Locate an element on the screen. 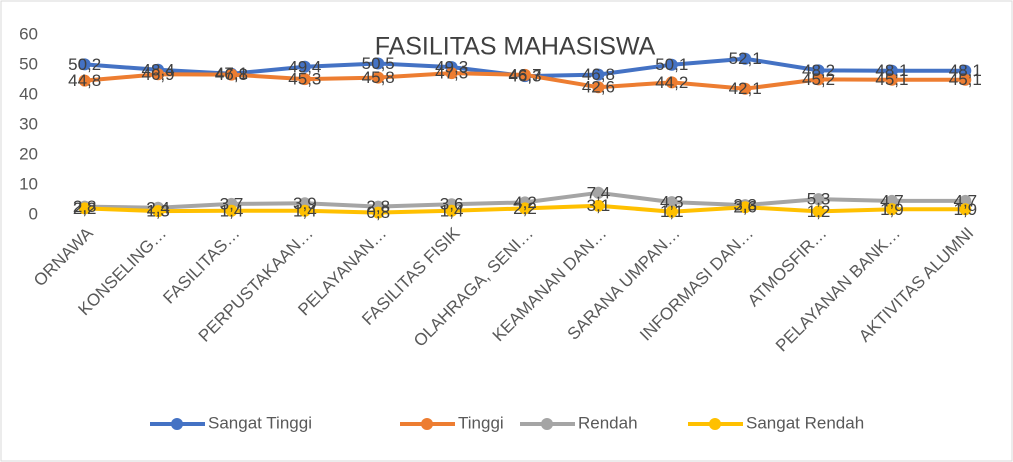 The image size is (1013, 462). data-label: 3,3 is located at coordinates (745, 205).